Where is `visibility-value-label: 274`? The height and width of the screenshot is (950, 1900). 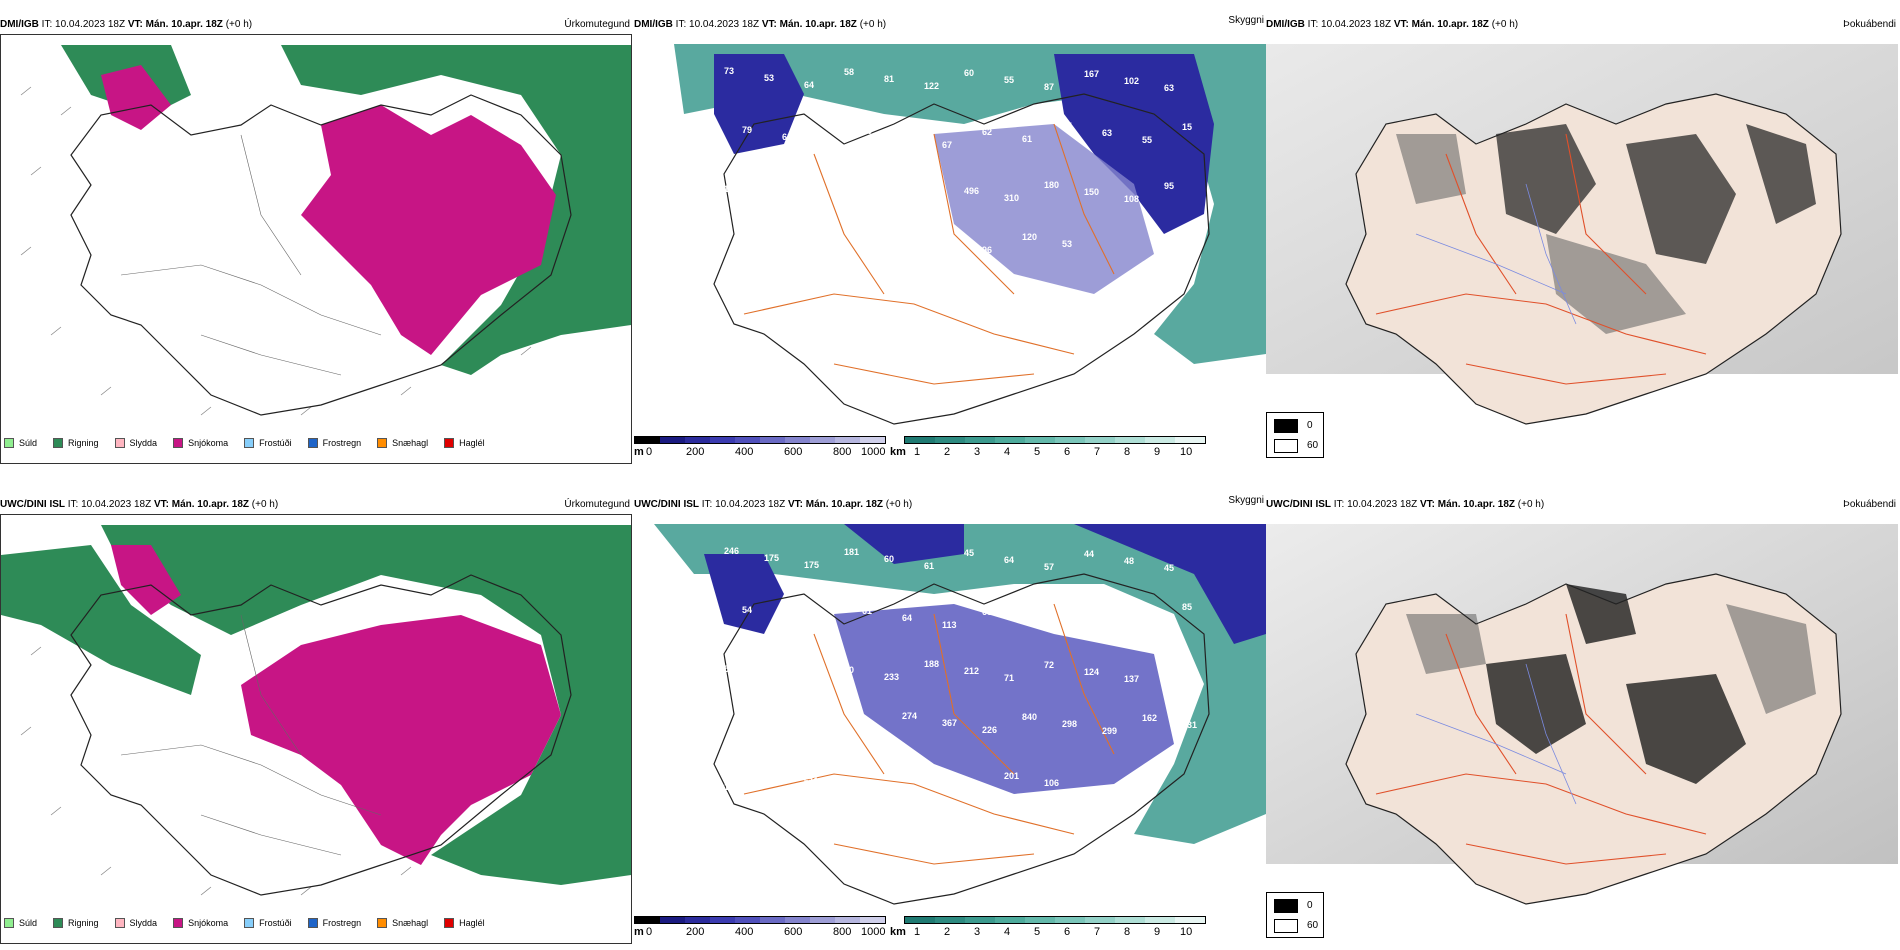 visibility-value-label: 274 is located at coordinates (909, 716).